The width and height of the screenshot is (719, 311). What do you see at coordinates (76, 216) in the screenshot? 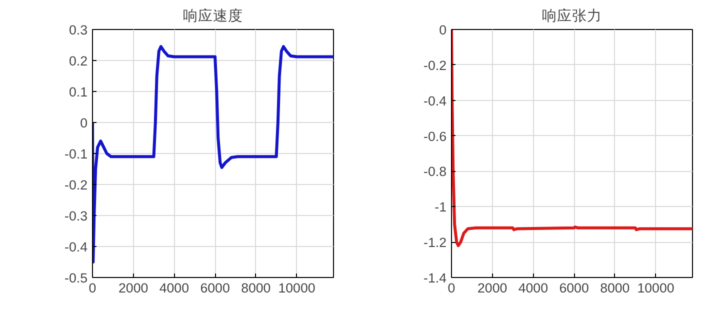
I see `y-tick-label: -0.3` at bounding box center [76, 216].